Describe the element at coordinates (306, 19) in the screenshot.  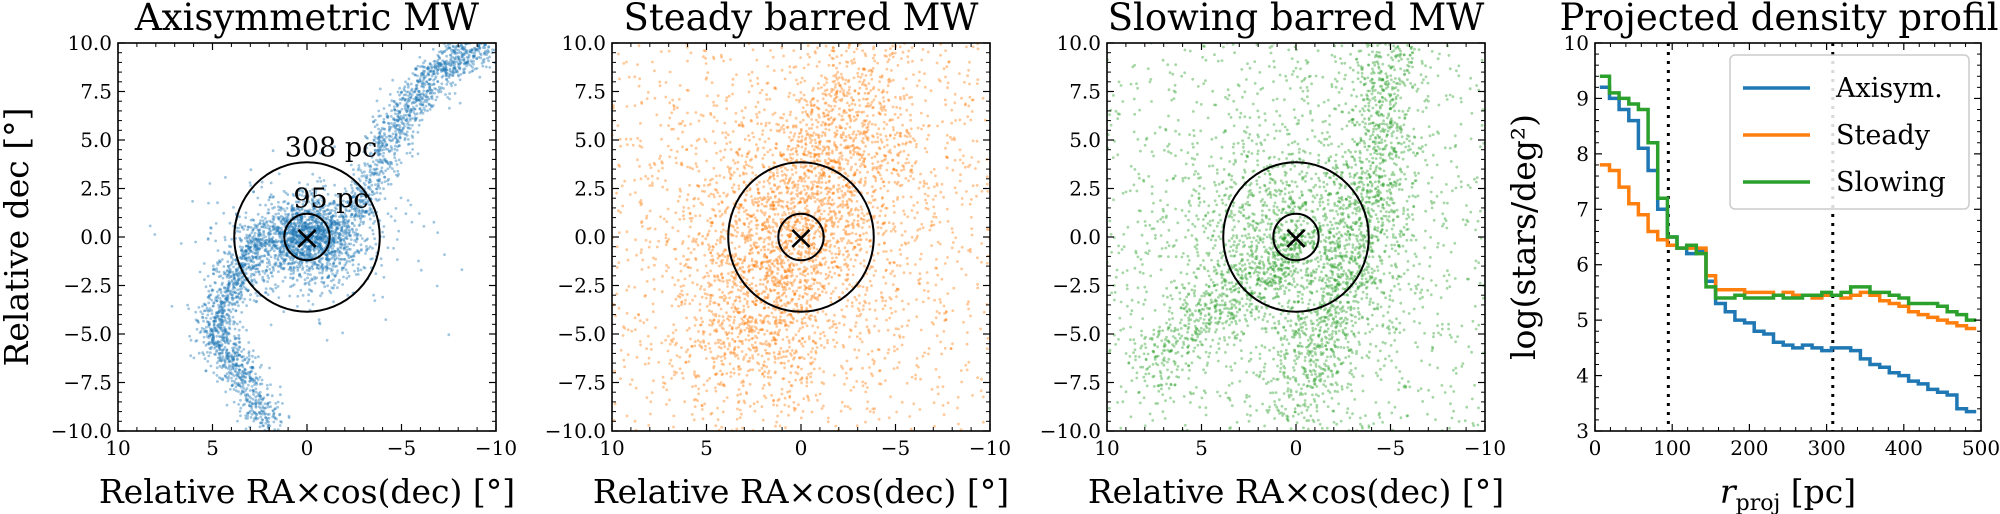
I see `panel-title: Axisymmetric MW` at that location.